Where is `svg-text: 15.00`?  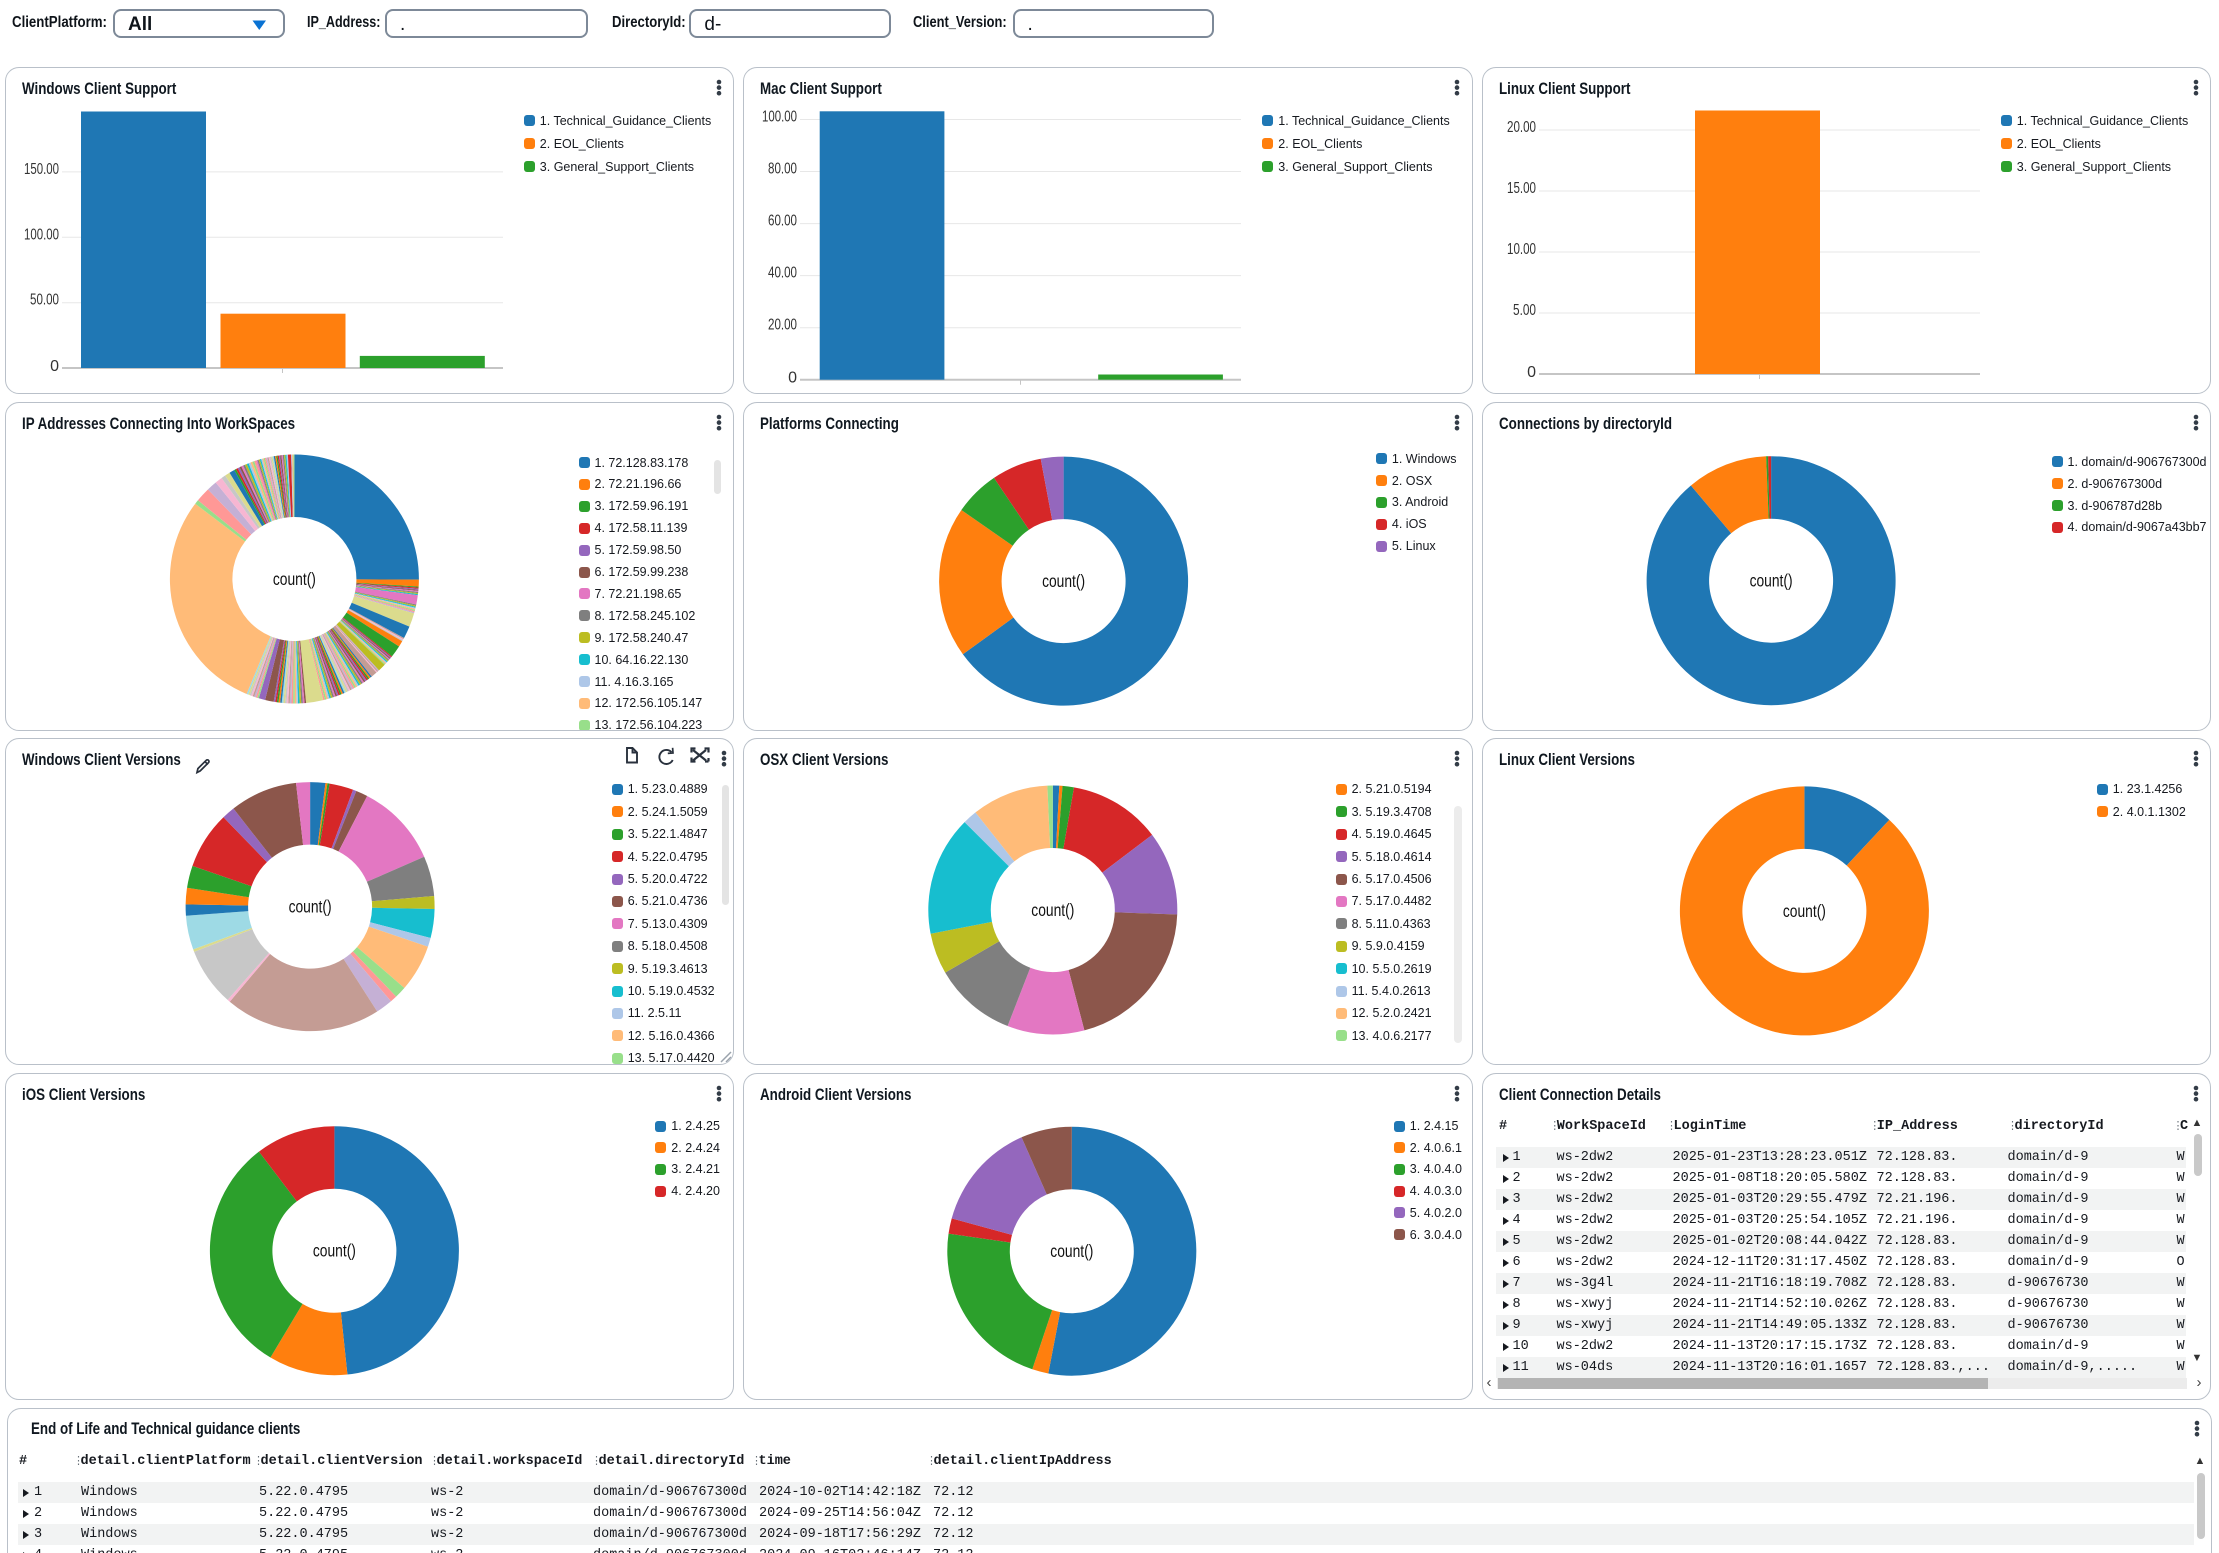 svg-text: 15.00 is located at coordinates (1521, 188).